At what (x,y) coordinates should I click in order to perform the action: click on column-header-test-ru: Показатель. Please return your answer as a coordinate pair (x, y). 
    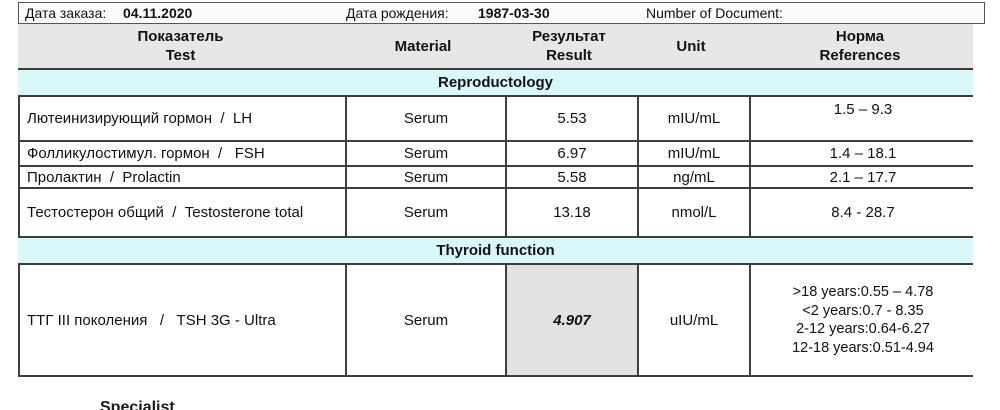
    Looking at the image, I should click on (180, 36).